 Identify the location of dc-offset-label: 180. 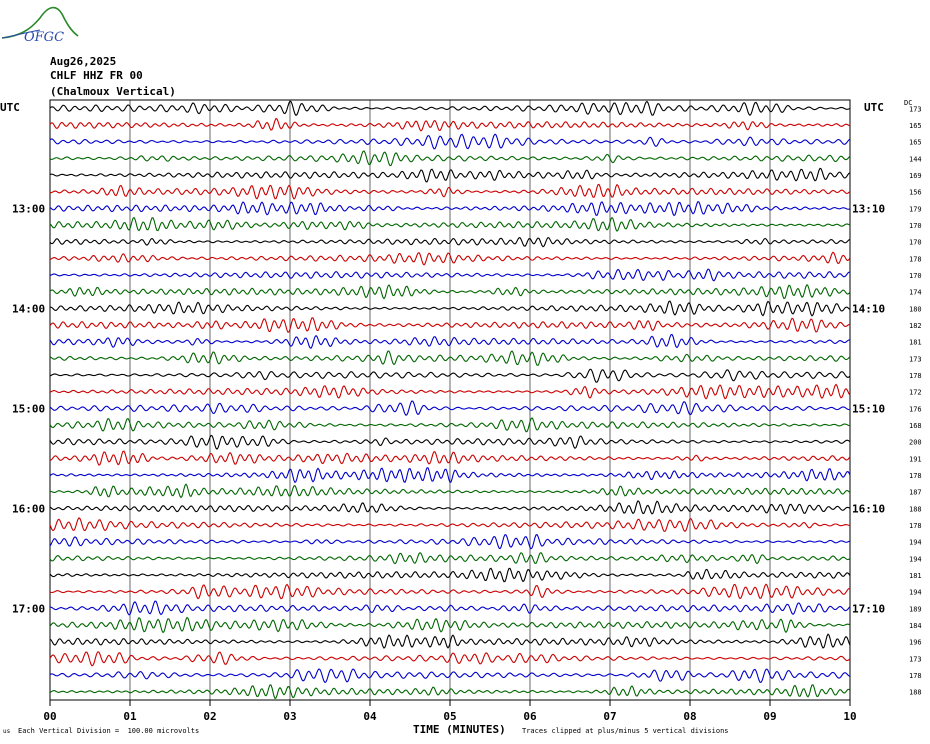
(915, 309).